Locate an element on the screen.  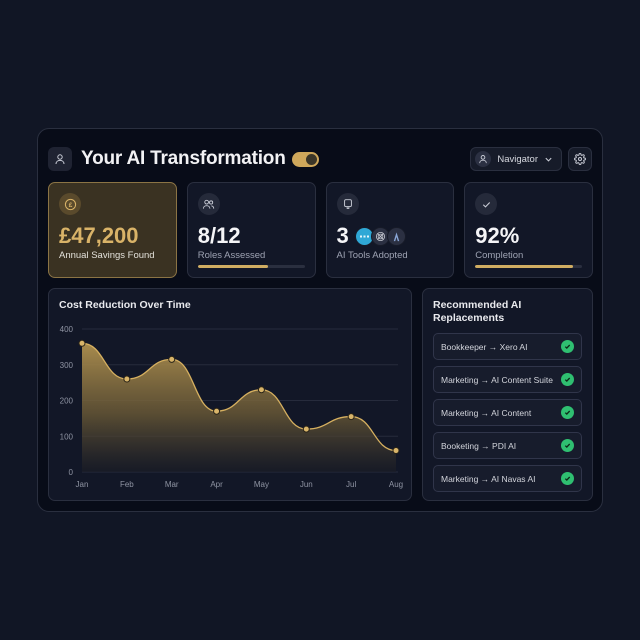
x-tick-label: Jan is located at coordinates (82, 484).